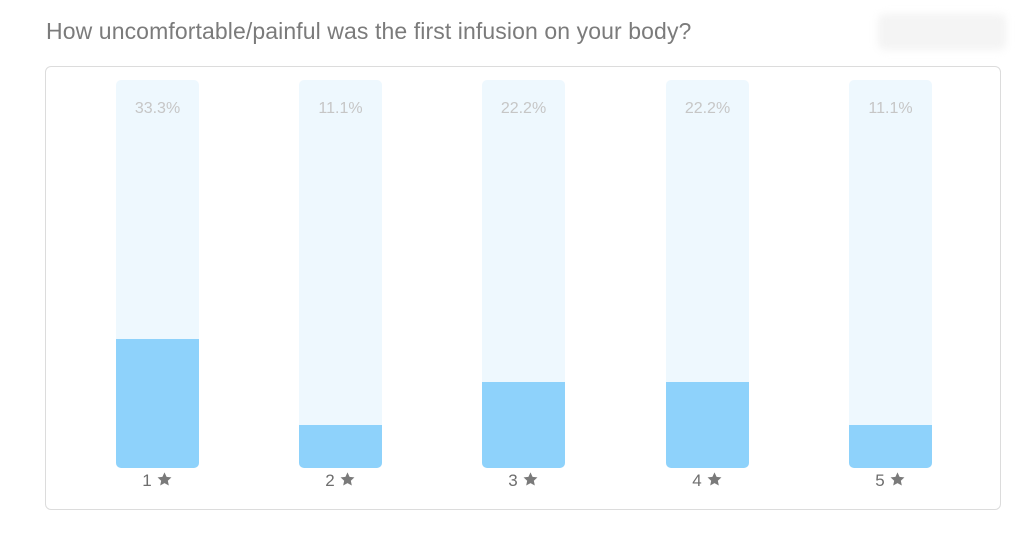  What do you see at coordinates (880, 480) in the screenshot?
I see `category-label-number: 5` at bounding box center [880, 480].